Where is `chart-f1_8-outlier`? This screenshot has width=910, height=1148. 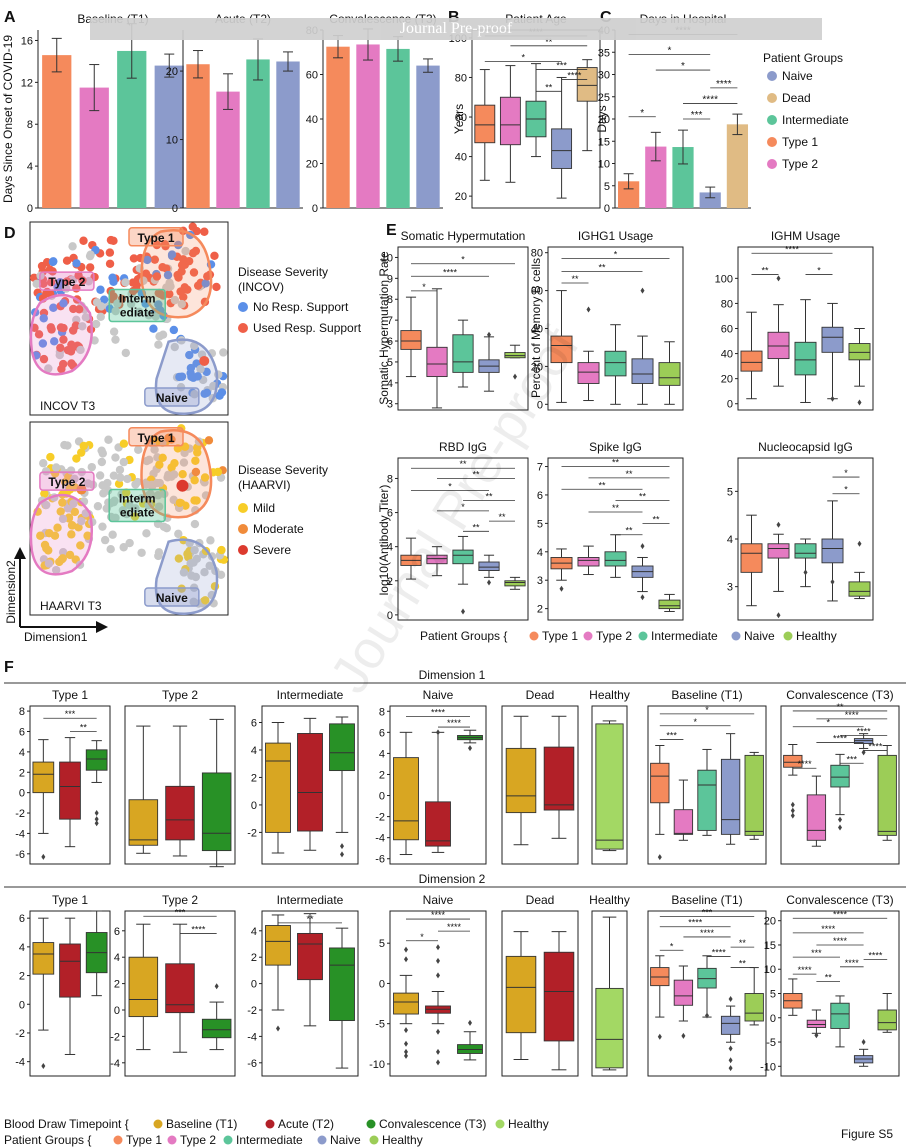 chart-f1_8-outlier is located at coordinates (840, 827).